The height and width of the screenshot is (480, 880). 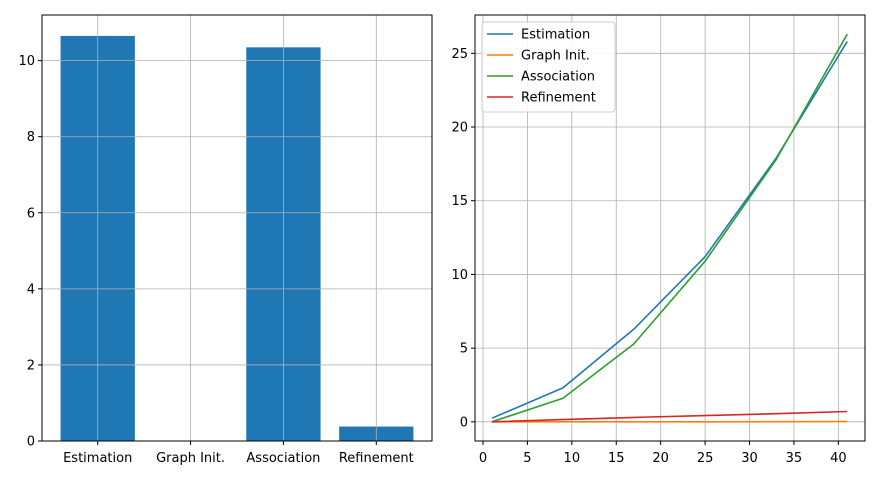 What do you see at coordinates (838, 458) in the screenshot?
I see `x-tick-label: 40` at bounding box center [838, 458].